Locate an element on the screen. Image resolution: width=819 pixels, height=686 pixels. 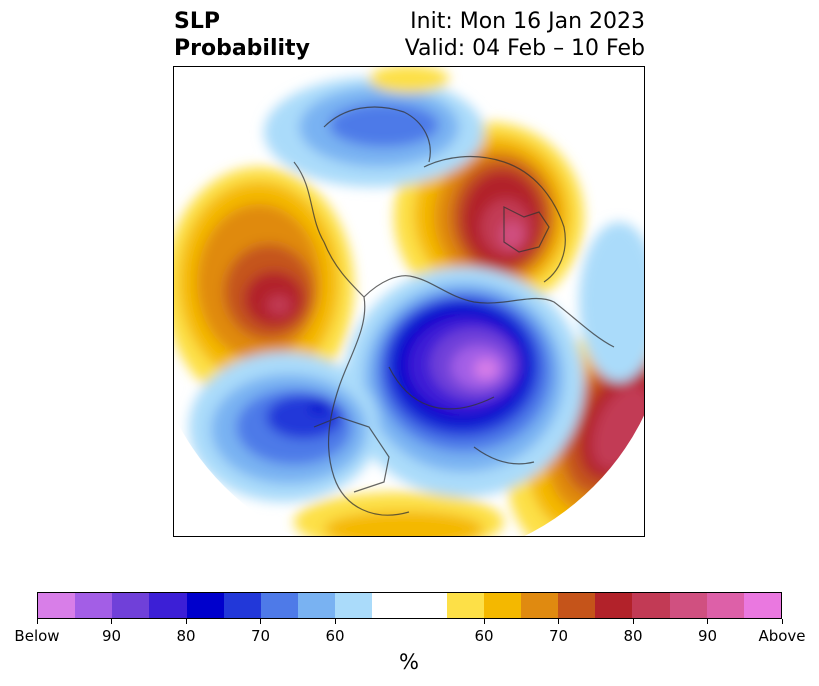
title-left: SLP Probability is located at coordinates (242, 35).